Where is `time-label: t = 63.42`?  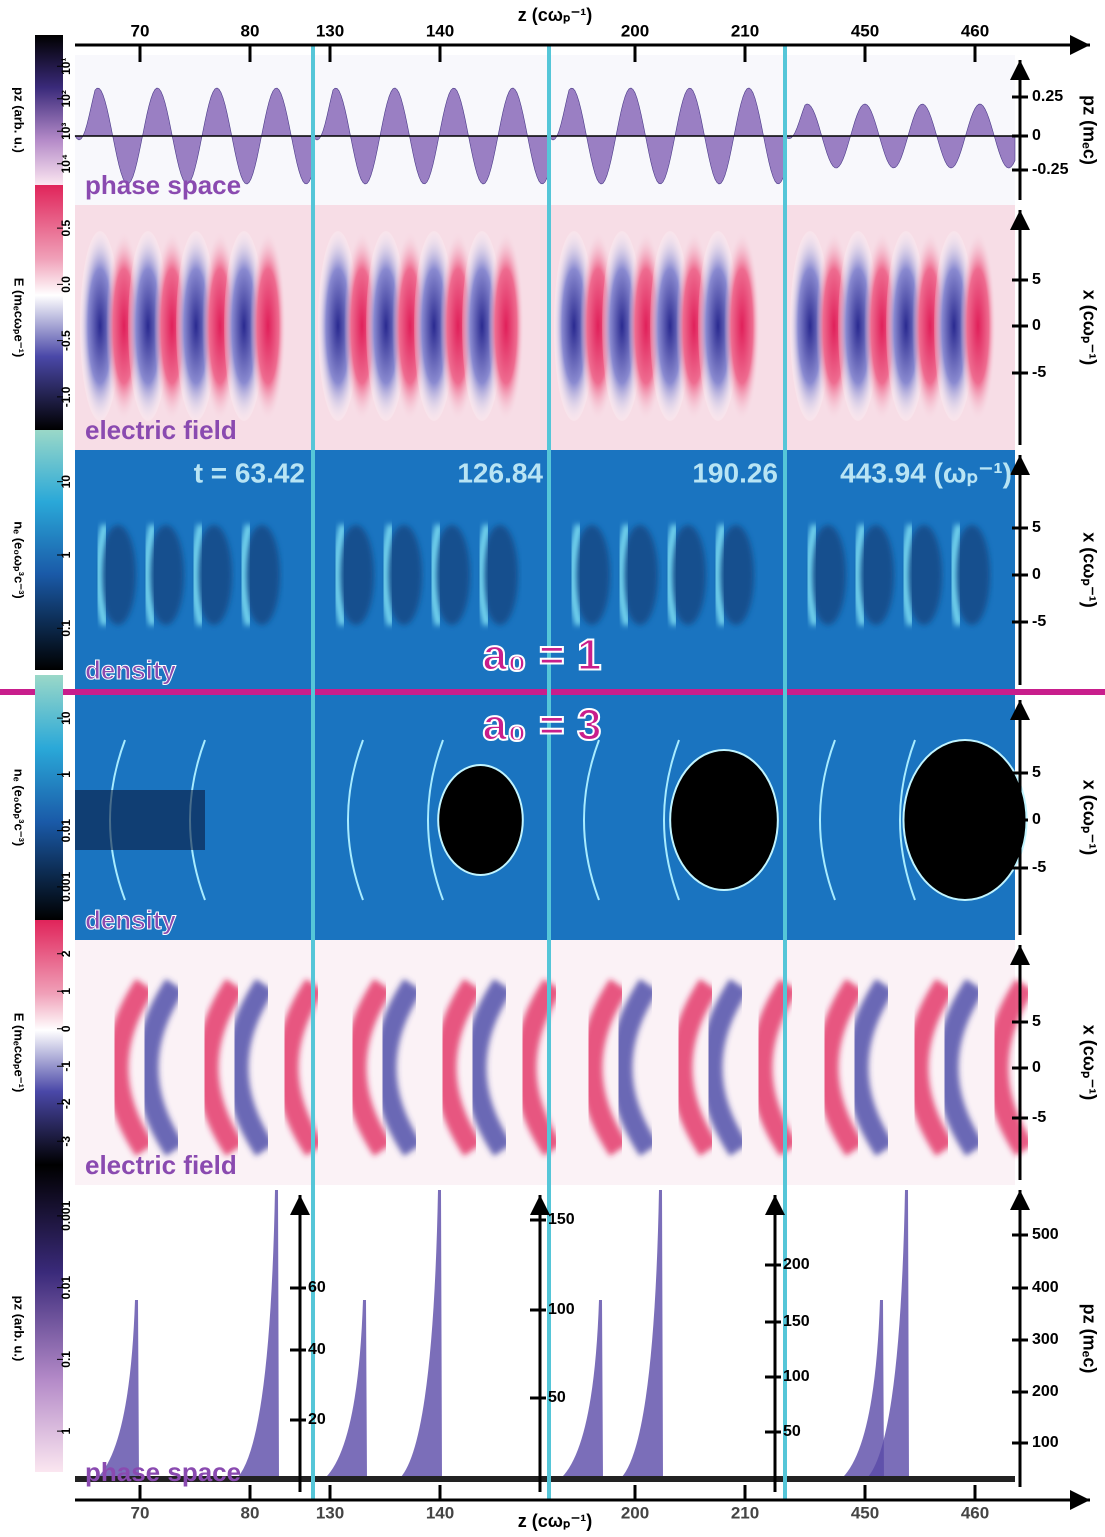
time-label: t = 63.42 is located at coordinates (249, 472).